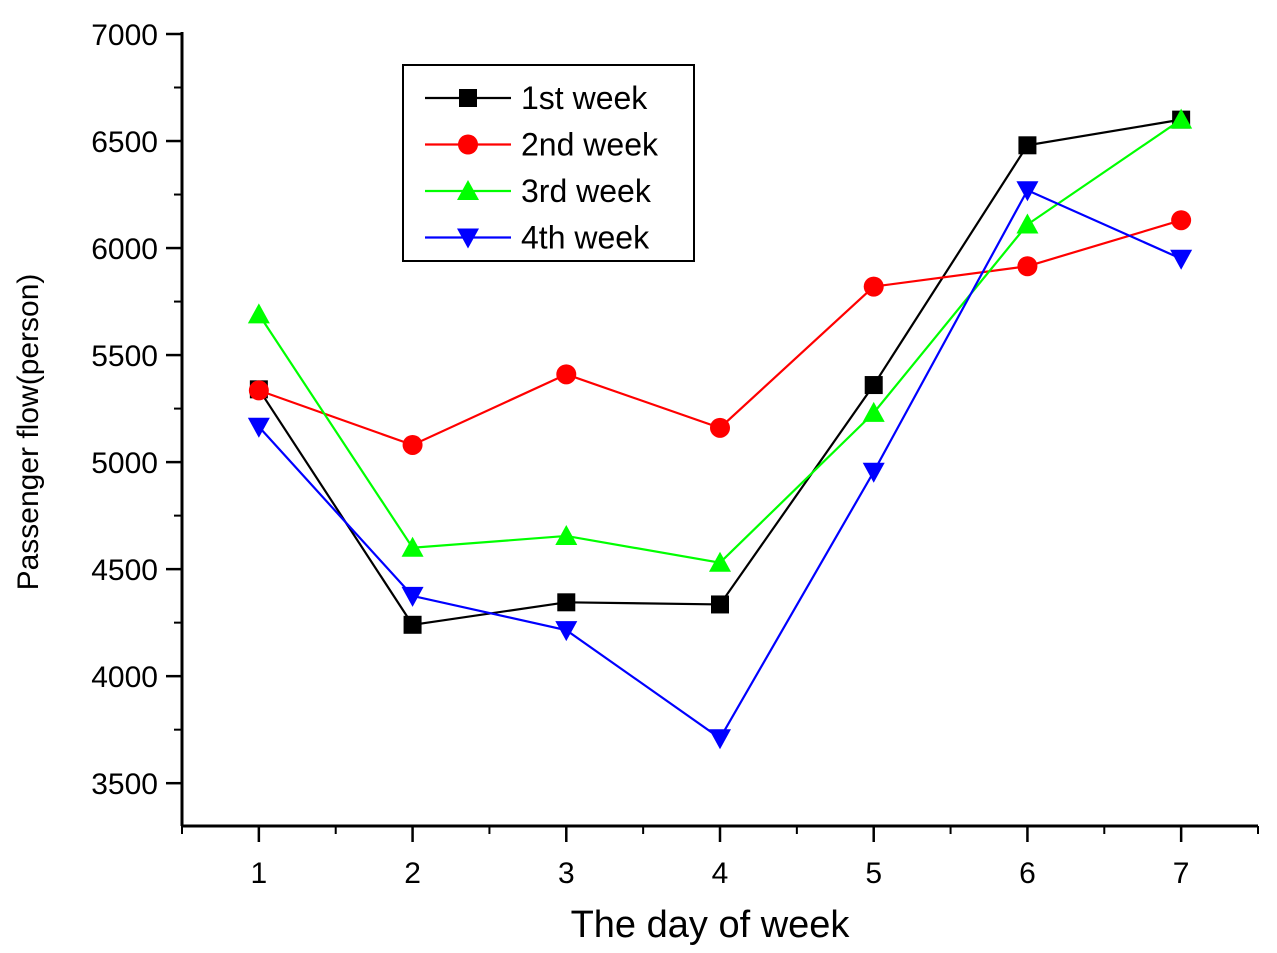 This screenshot has width=1277, height=953. I want to click on legend-item: 1st week, so click(536, 98).